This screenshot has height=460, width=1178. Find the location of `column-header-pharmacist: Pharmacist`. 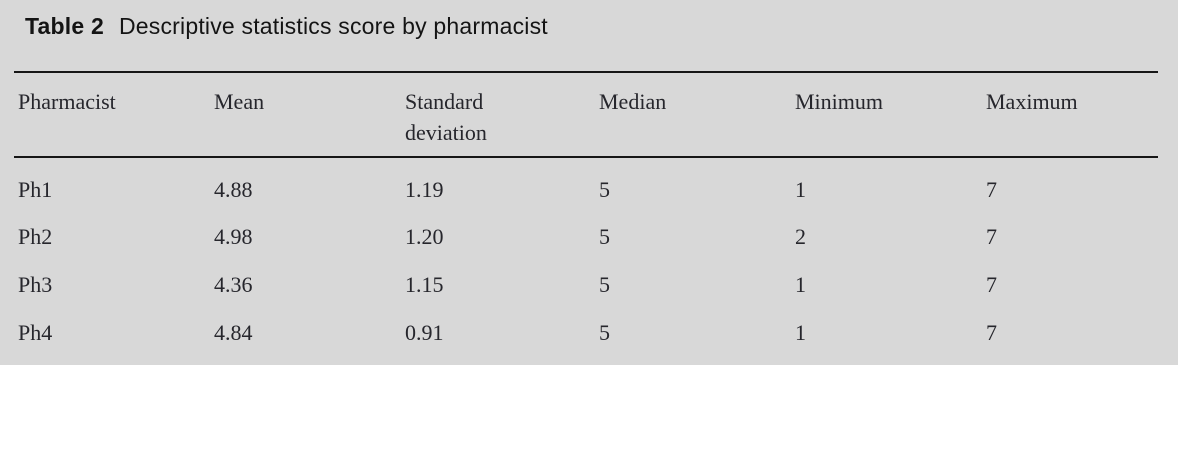

column-header-pharmacist: Pharmacist is located at coordinates (112, 114).